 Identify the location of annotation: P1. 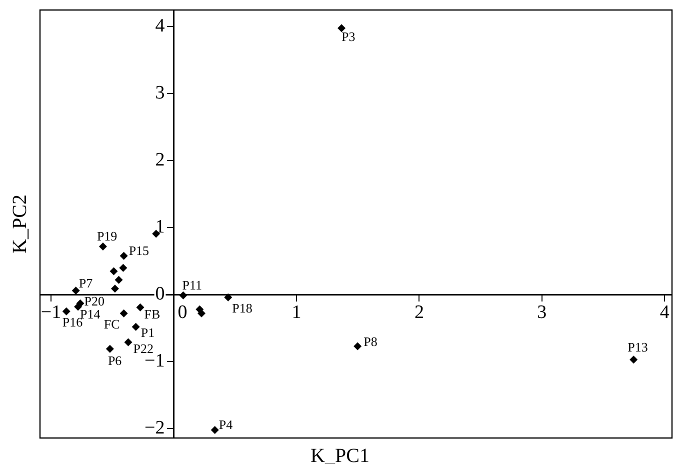
(147, 332).